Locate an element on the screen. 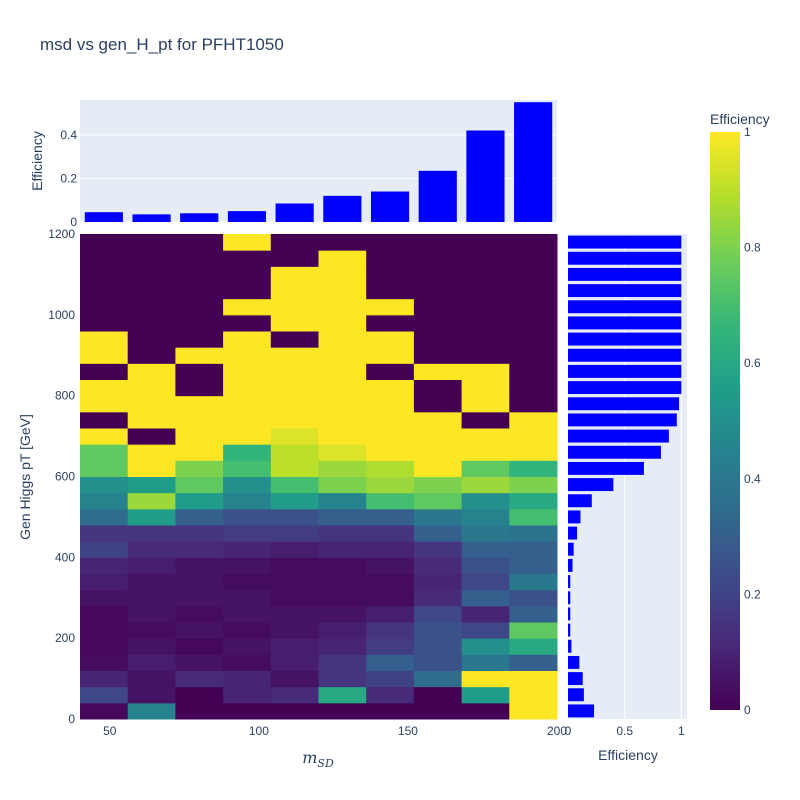 Image resolution: width=800 pixels, height=800 pixels. y-tick-label: 200 is located at coordinates (65, 638).